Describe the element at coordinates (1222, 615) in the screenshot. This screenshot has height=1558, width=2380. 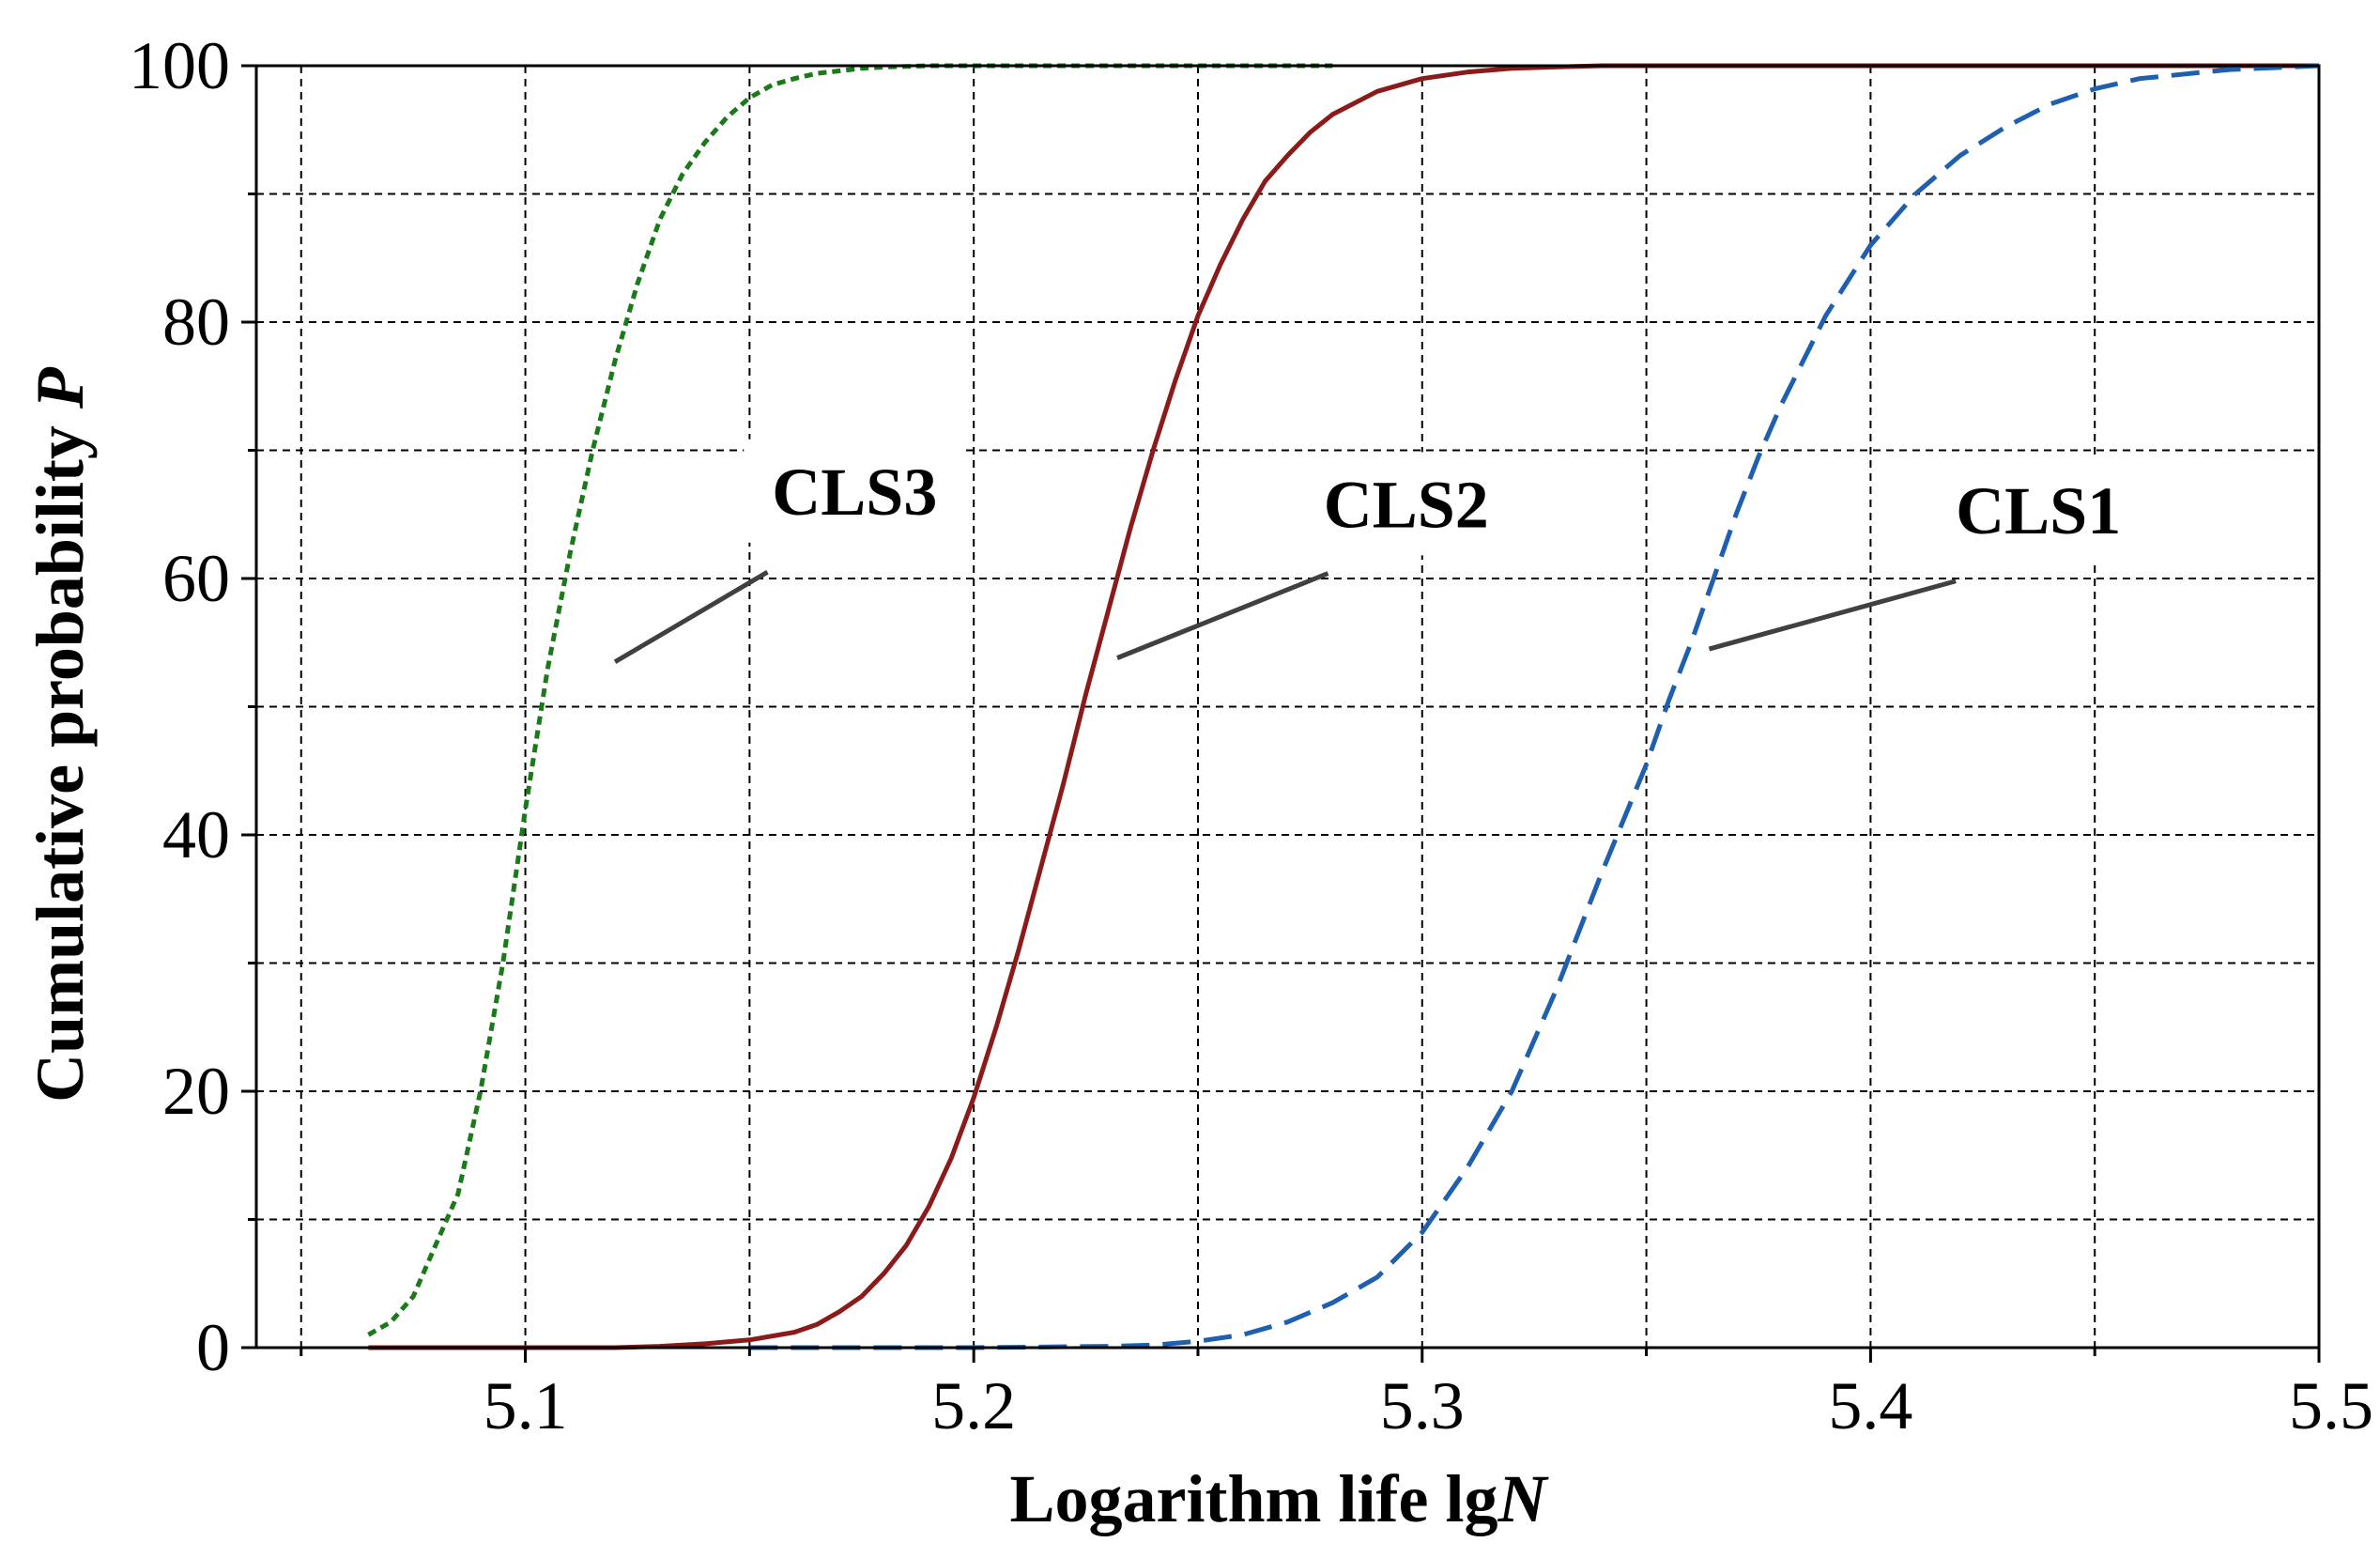
I see `annotation-leader-cls2` at that location.